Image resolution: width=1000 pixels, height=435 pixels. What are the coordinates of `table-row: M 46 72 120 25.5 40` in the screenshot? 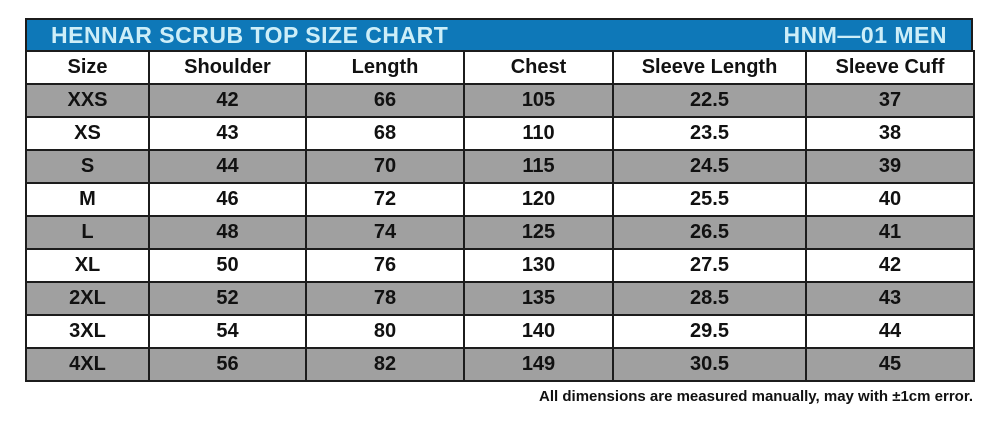 It's located at (500, 199).